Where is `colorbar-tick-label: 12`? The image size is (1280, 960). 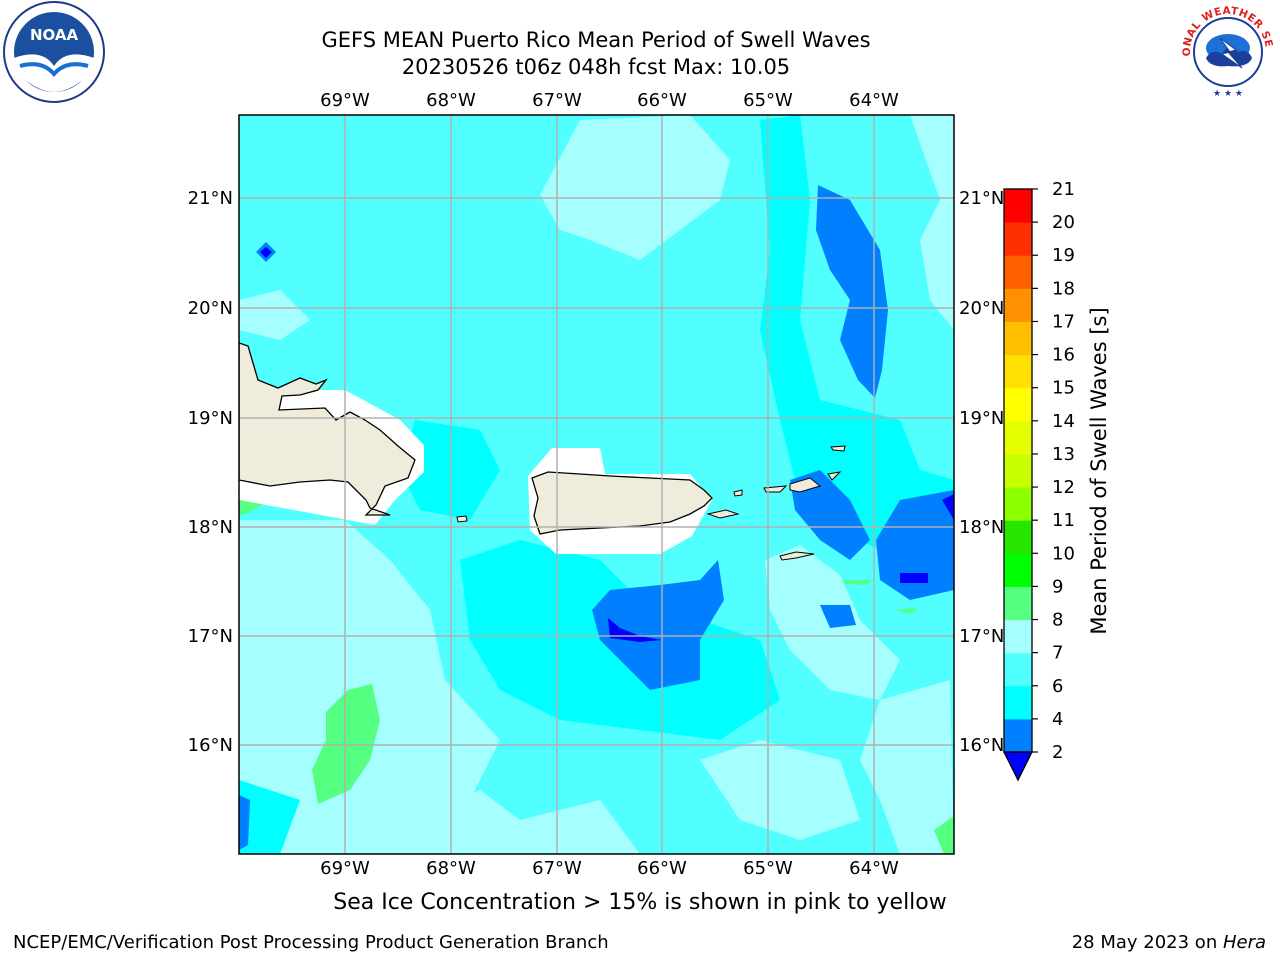 colorbar-tick-label: 12 is located at coordinates (1063, 487).